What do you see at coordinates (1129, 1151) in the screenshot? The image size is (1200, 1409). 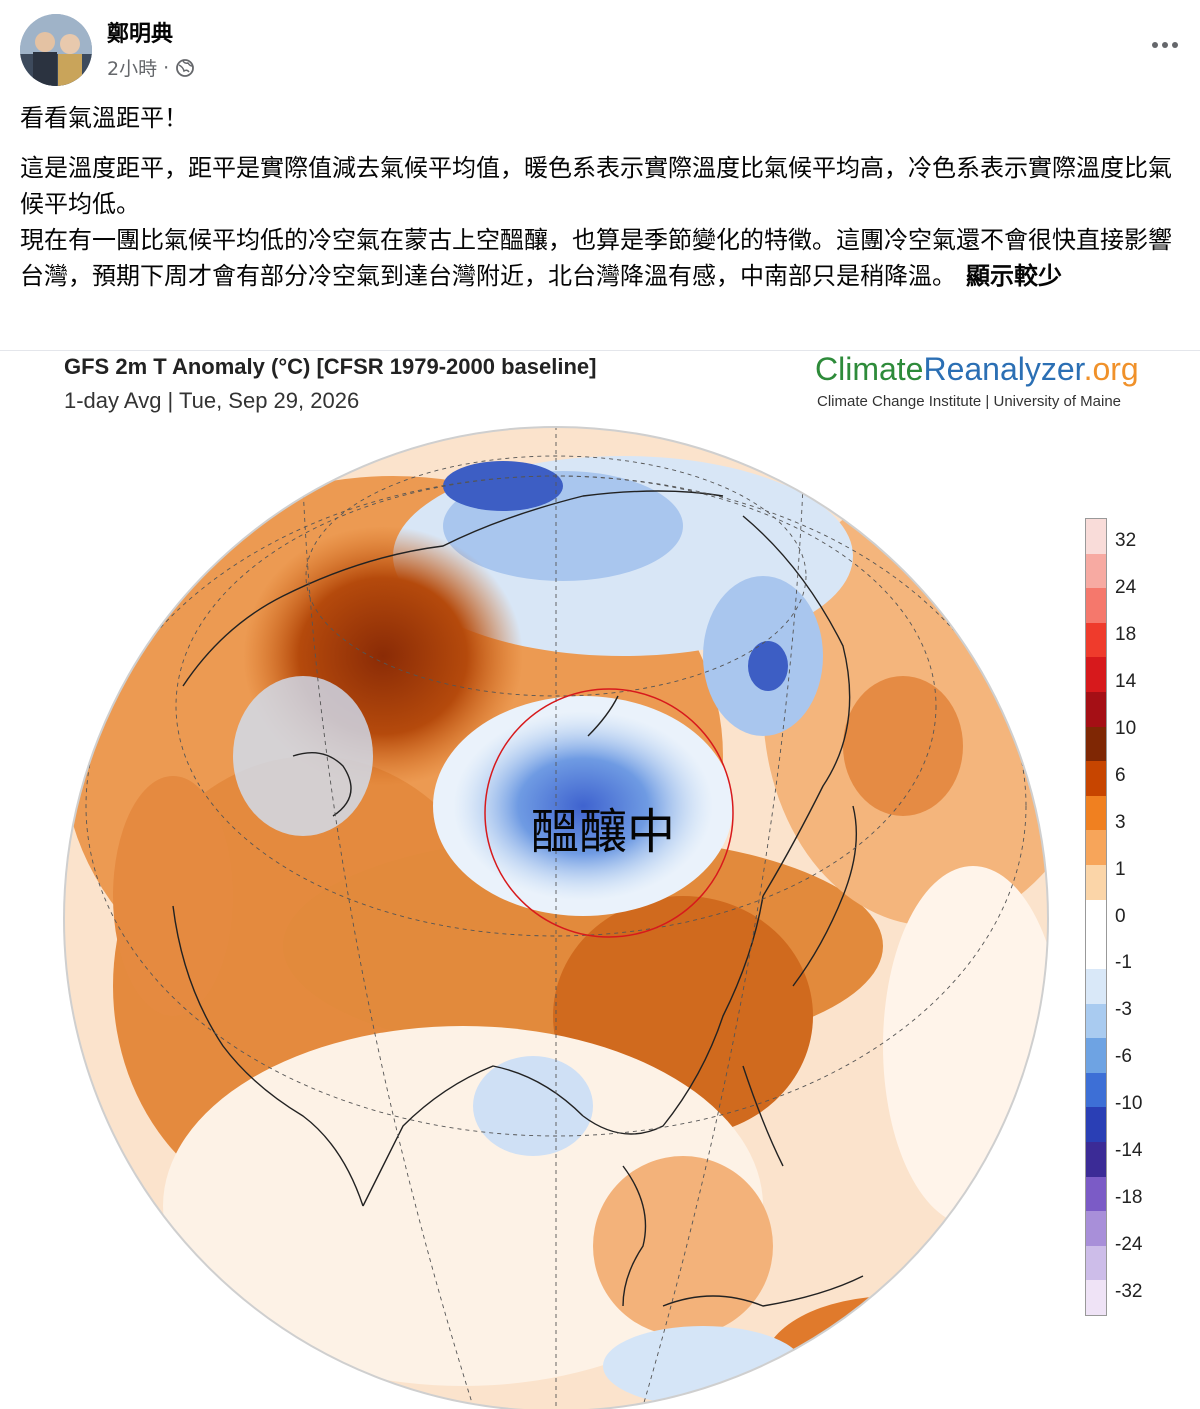 I see `colorbar-tick-label: -14` at bounding box center [1129, 1151].